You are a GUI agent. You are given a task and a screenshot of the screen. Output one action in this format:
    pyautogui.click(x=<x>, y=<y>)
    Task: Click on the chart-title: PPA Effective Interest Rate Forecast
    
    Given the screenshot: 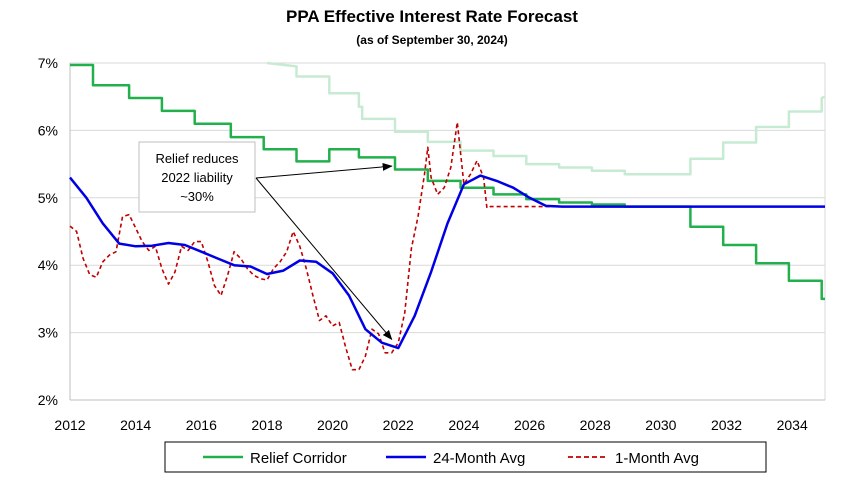 What is the action you would take?
    pyautogui.click(x=432, y=16)
    